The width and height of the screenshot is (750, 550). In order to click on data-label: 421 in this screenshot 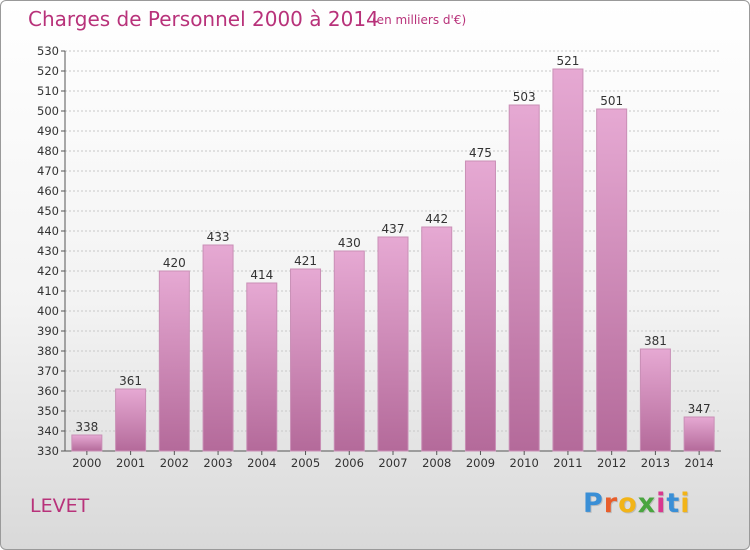, I will do `click(305, 261)`.